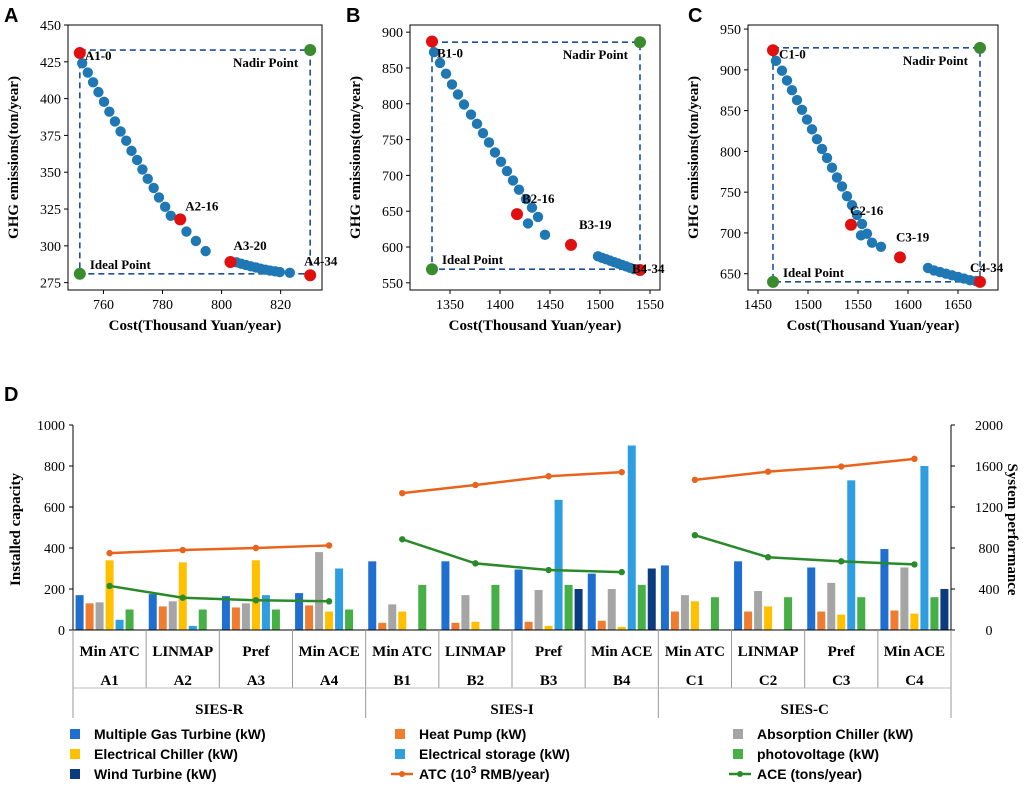 The width and height of the screenshot is (1024, 787). I want to click on legend-item: Heat Pump (kW), so click(460, 734).